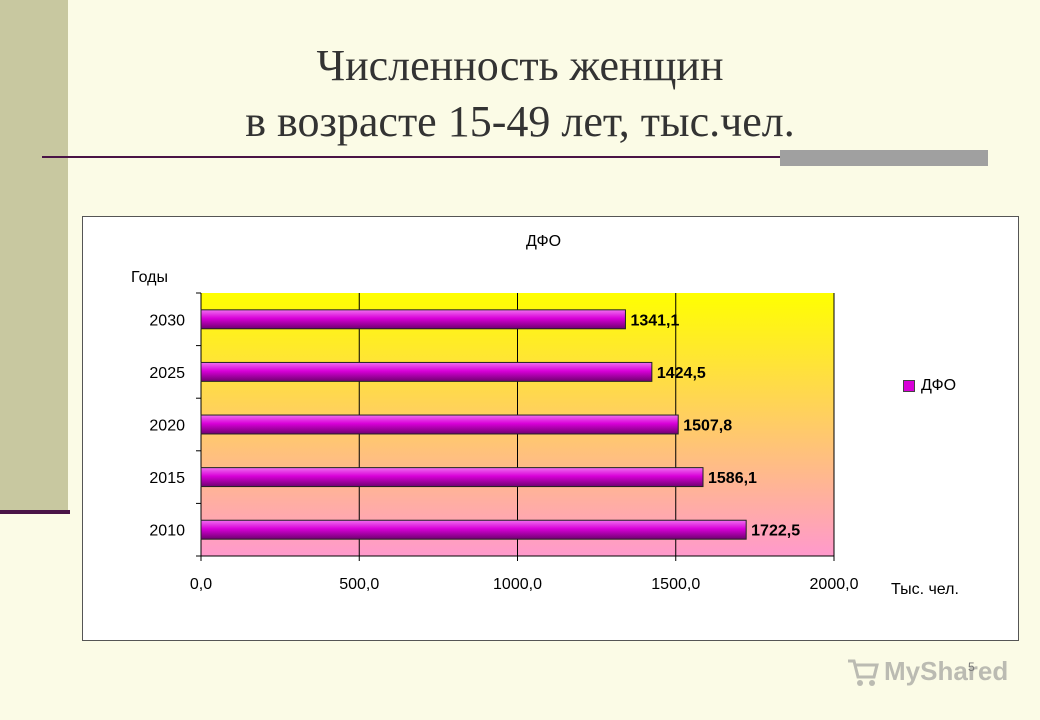 The image size is (1040, 720). Describe the element at coordinates (167, 320) in the screenshot. I see `y-tick-label: 2030` at that location.